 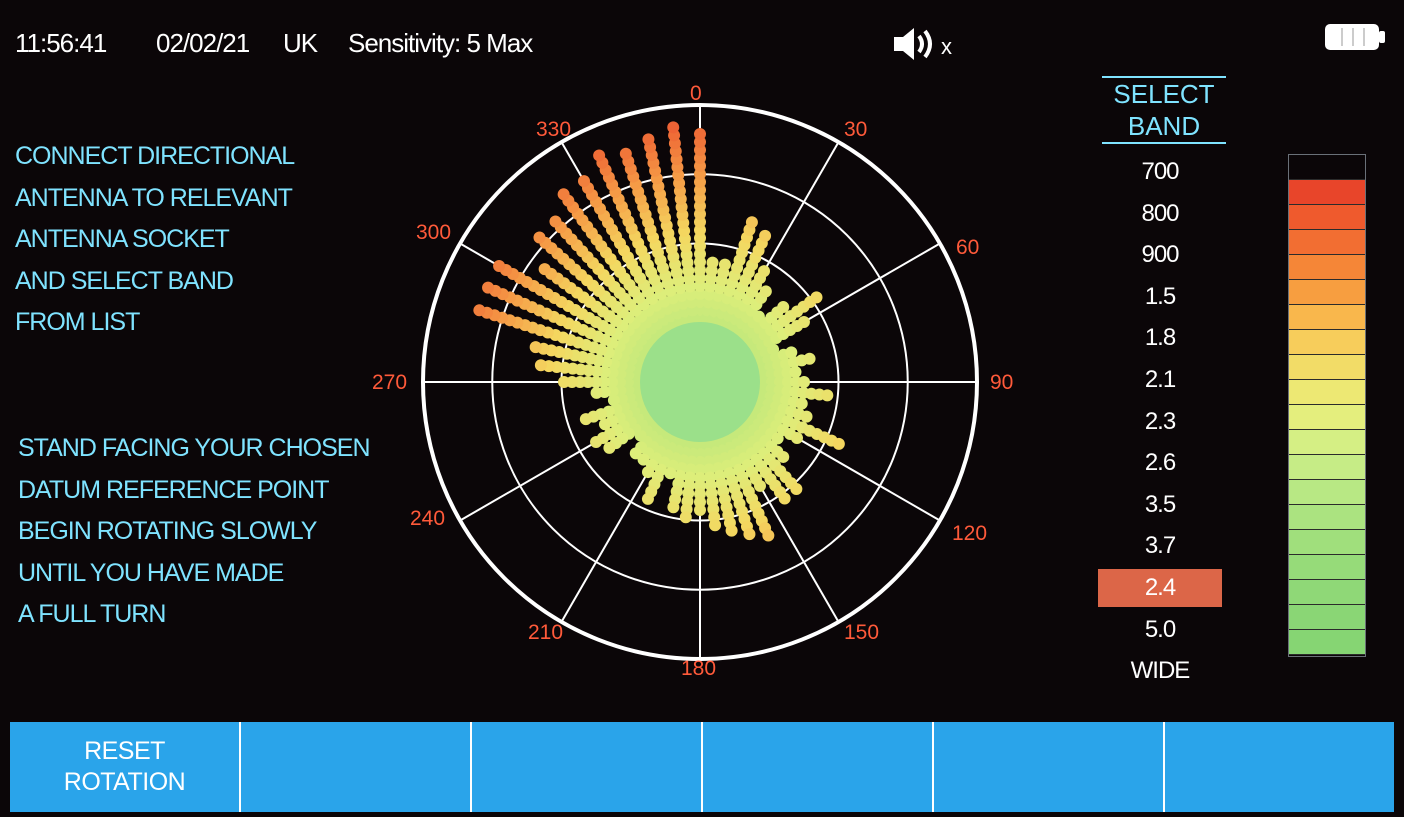 I want to click on battery-full-icon, so click(x=1355, y=37).